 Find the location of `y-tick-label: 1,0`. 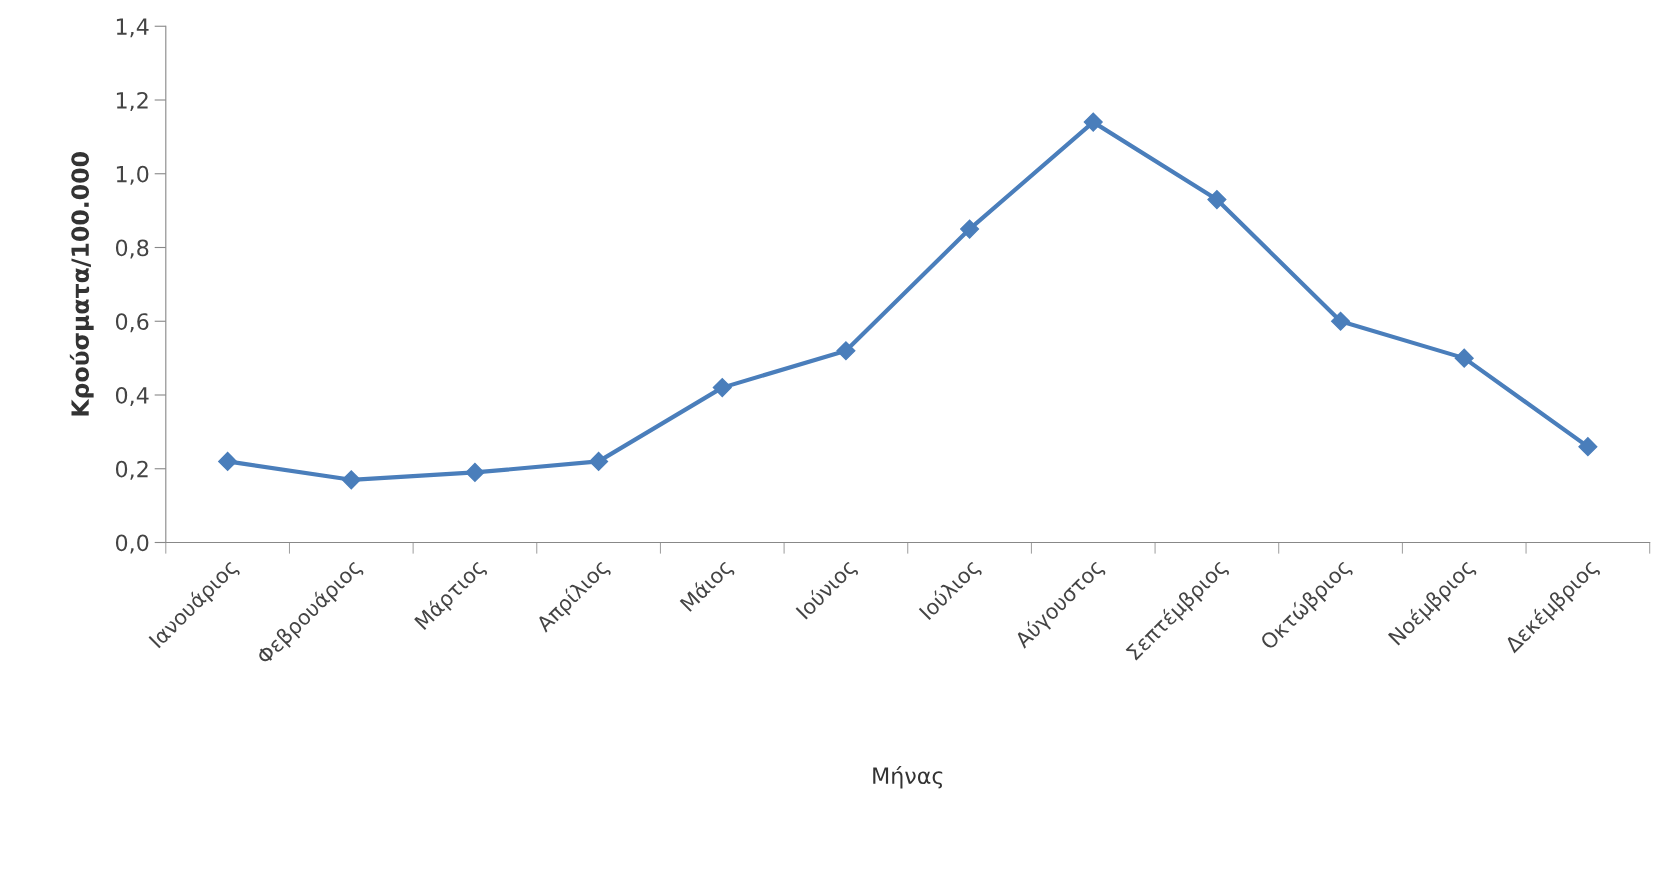

y-tick-label: 1,0 is located at coordinates (132, 175).